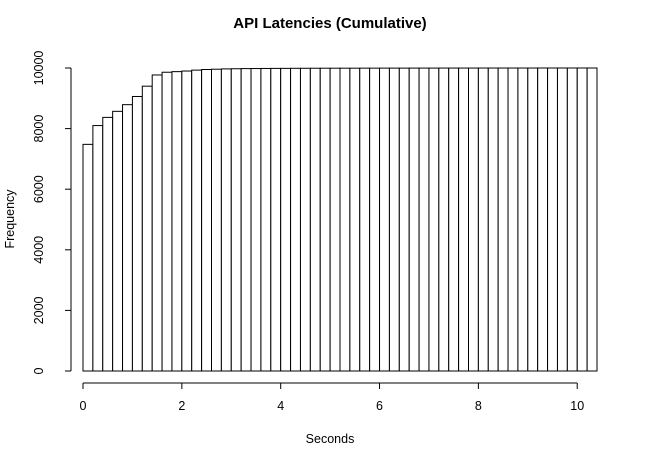  Describe the element at coordinates (83, 406) in the screenshot. I see `x-tick-label: 0` at that location.